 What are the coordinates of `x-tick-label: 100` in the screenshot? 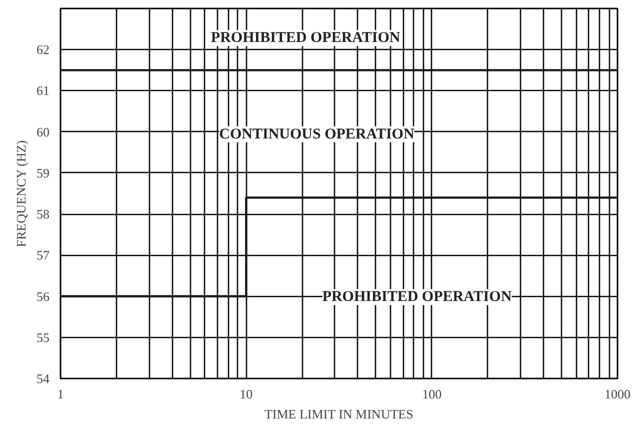 It's located at (432, 394).